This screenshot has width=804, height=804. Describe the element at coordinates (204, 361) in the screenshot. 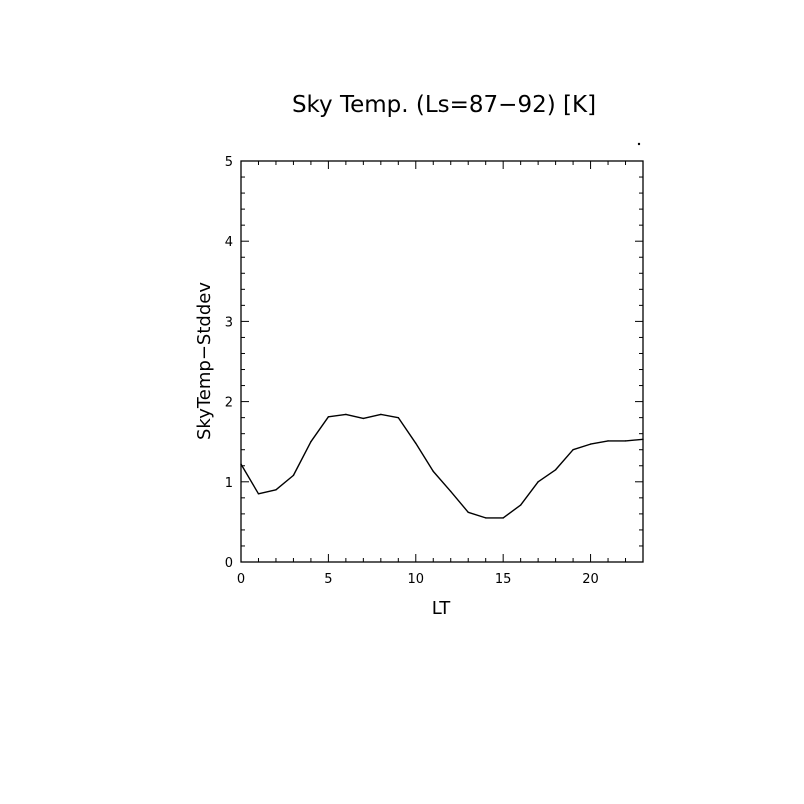

I see `y-axis-label: SkyTemp−Stddev` at that location.